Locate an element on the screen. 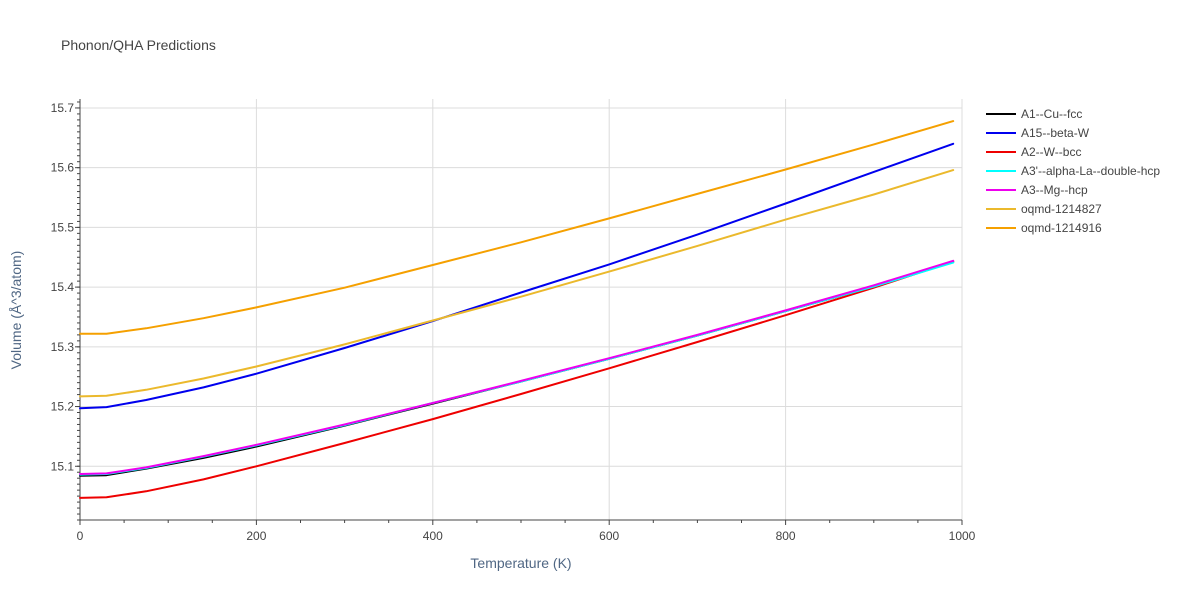 The width and height of the screenshot is (1200, 600). y-tick-label: 15.7 is located at coordinates (63, 108).